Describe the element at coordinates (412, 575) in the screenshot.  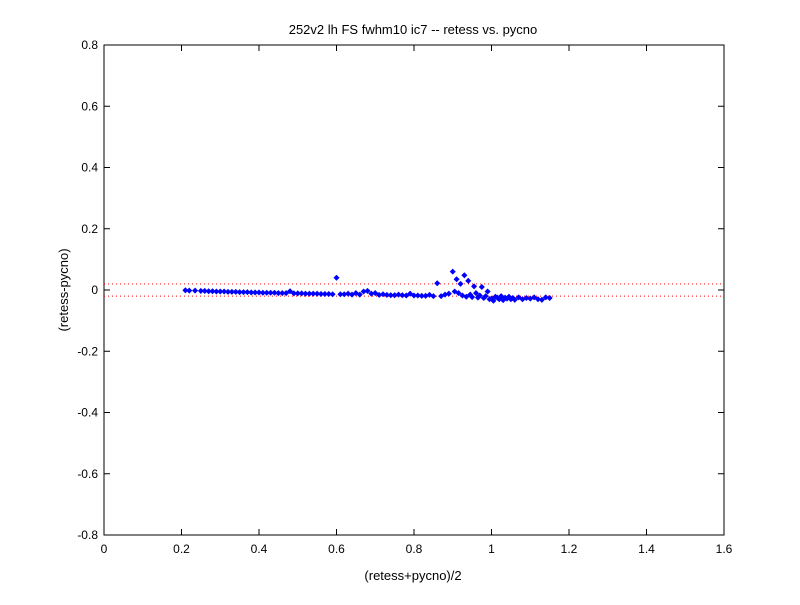
I see `x-axis-title: (retess+pycno)/2` at that location.